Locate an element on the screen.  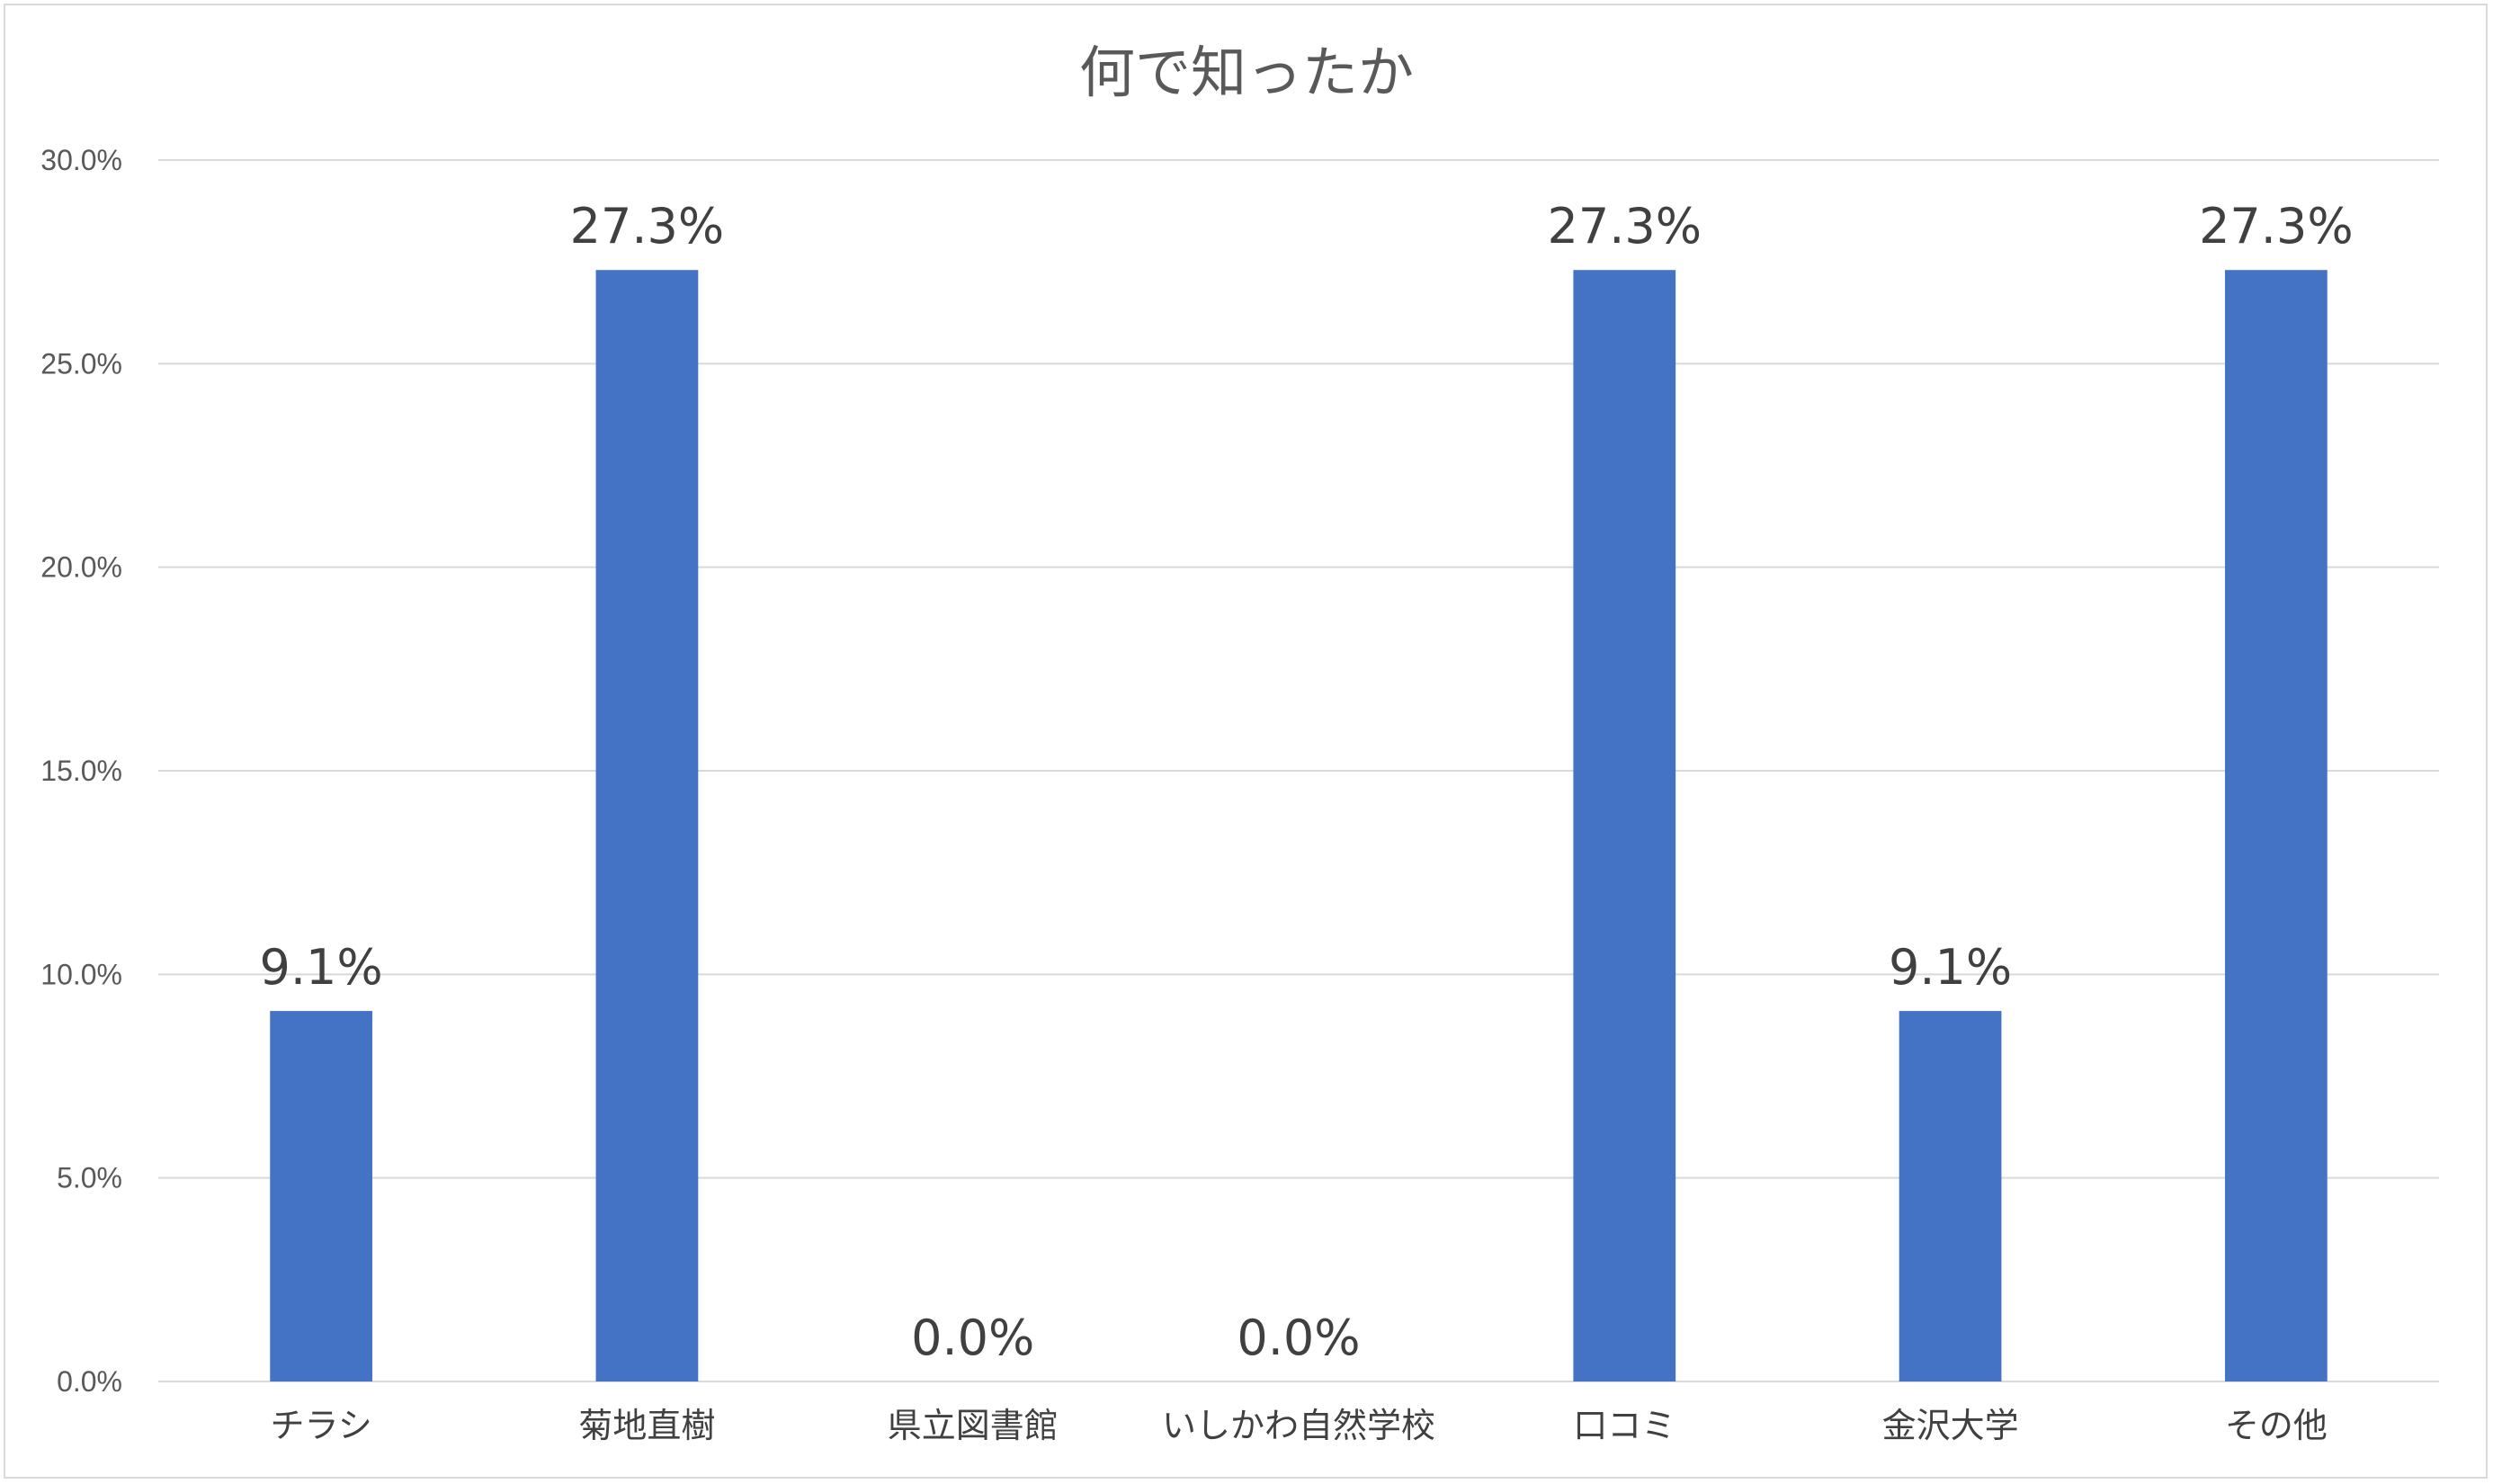
y-tick-label: 30.0% is located at coordinates (81, 160).